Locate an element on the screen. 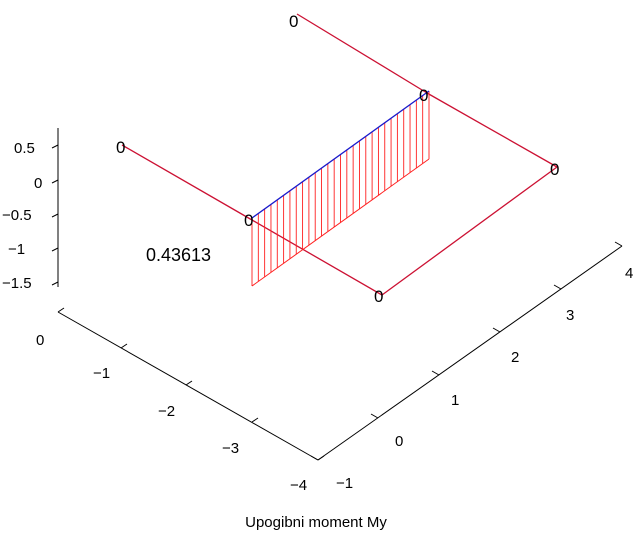  diagram-bottom-edge is located at coordinates (340, 222).